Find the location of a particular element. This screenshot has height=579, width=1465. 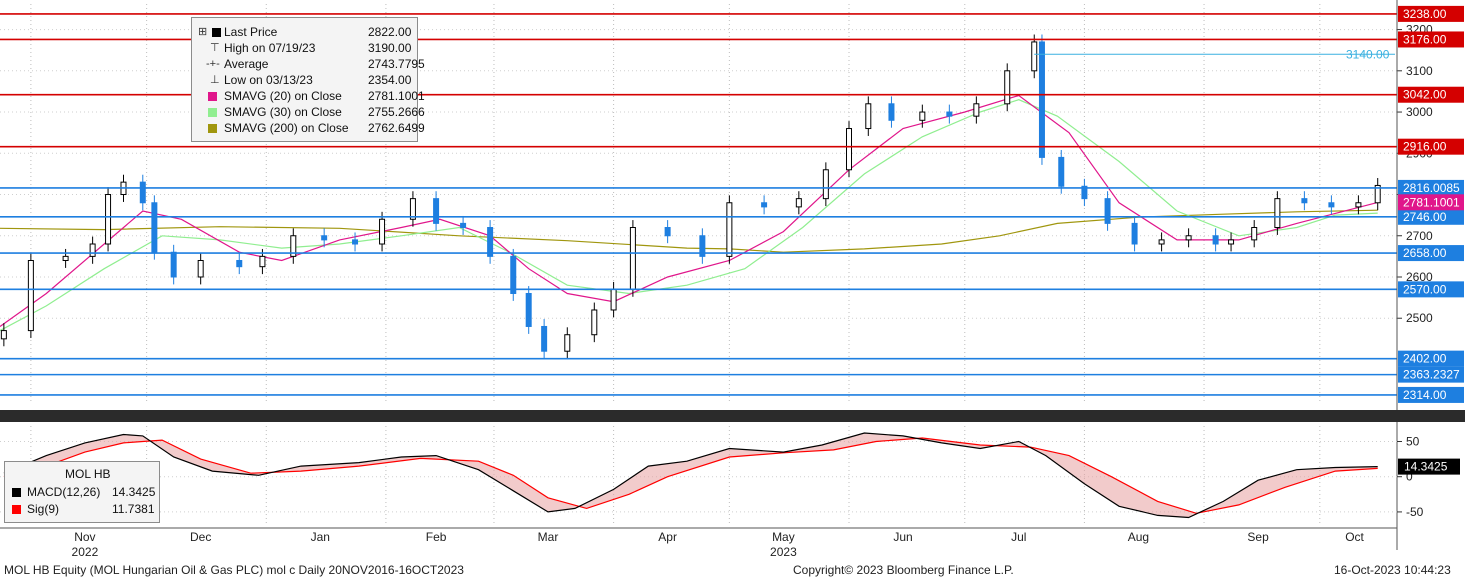

level-badge-label: 2402.00 is located at coordinates (1425, 359).